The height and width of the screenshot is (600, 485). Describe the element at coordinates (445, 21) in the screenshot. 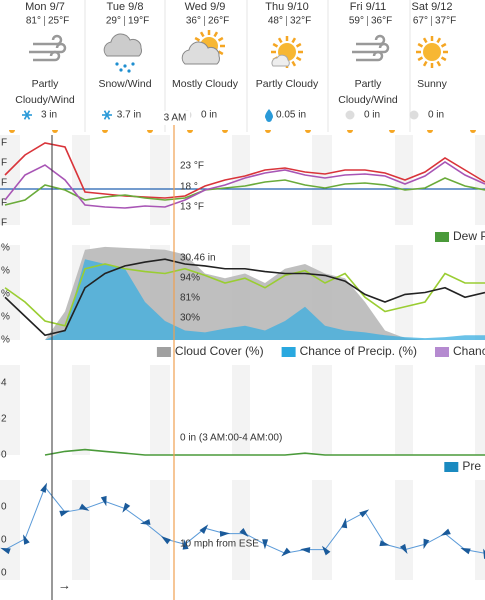

I see `low-temp: 37°F` at that location.